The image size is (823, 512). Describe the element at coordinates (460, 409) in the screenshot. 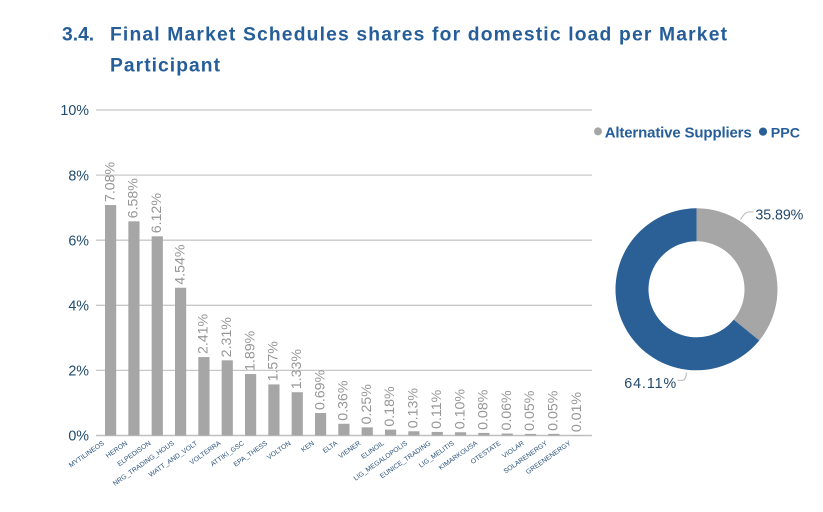

I see `svg-text: 0.10%` at that location.